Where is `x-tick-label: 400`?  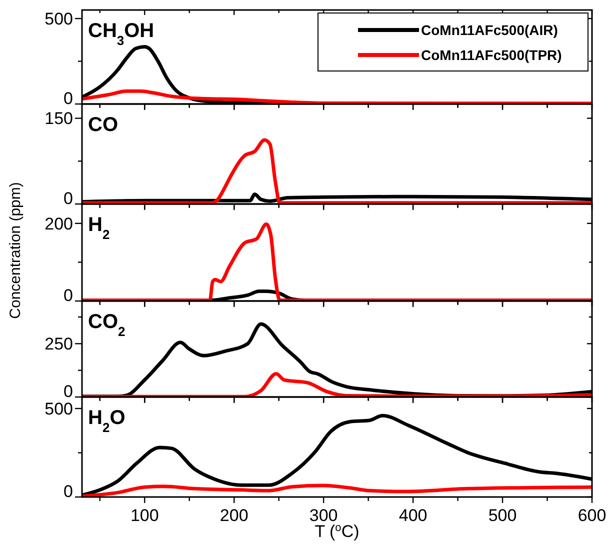 x-tick-label: 400 is located at coordinates (413, 515).